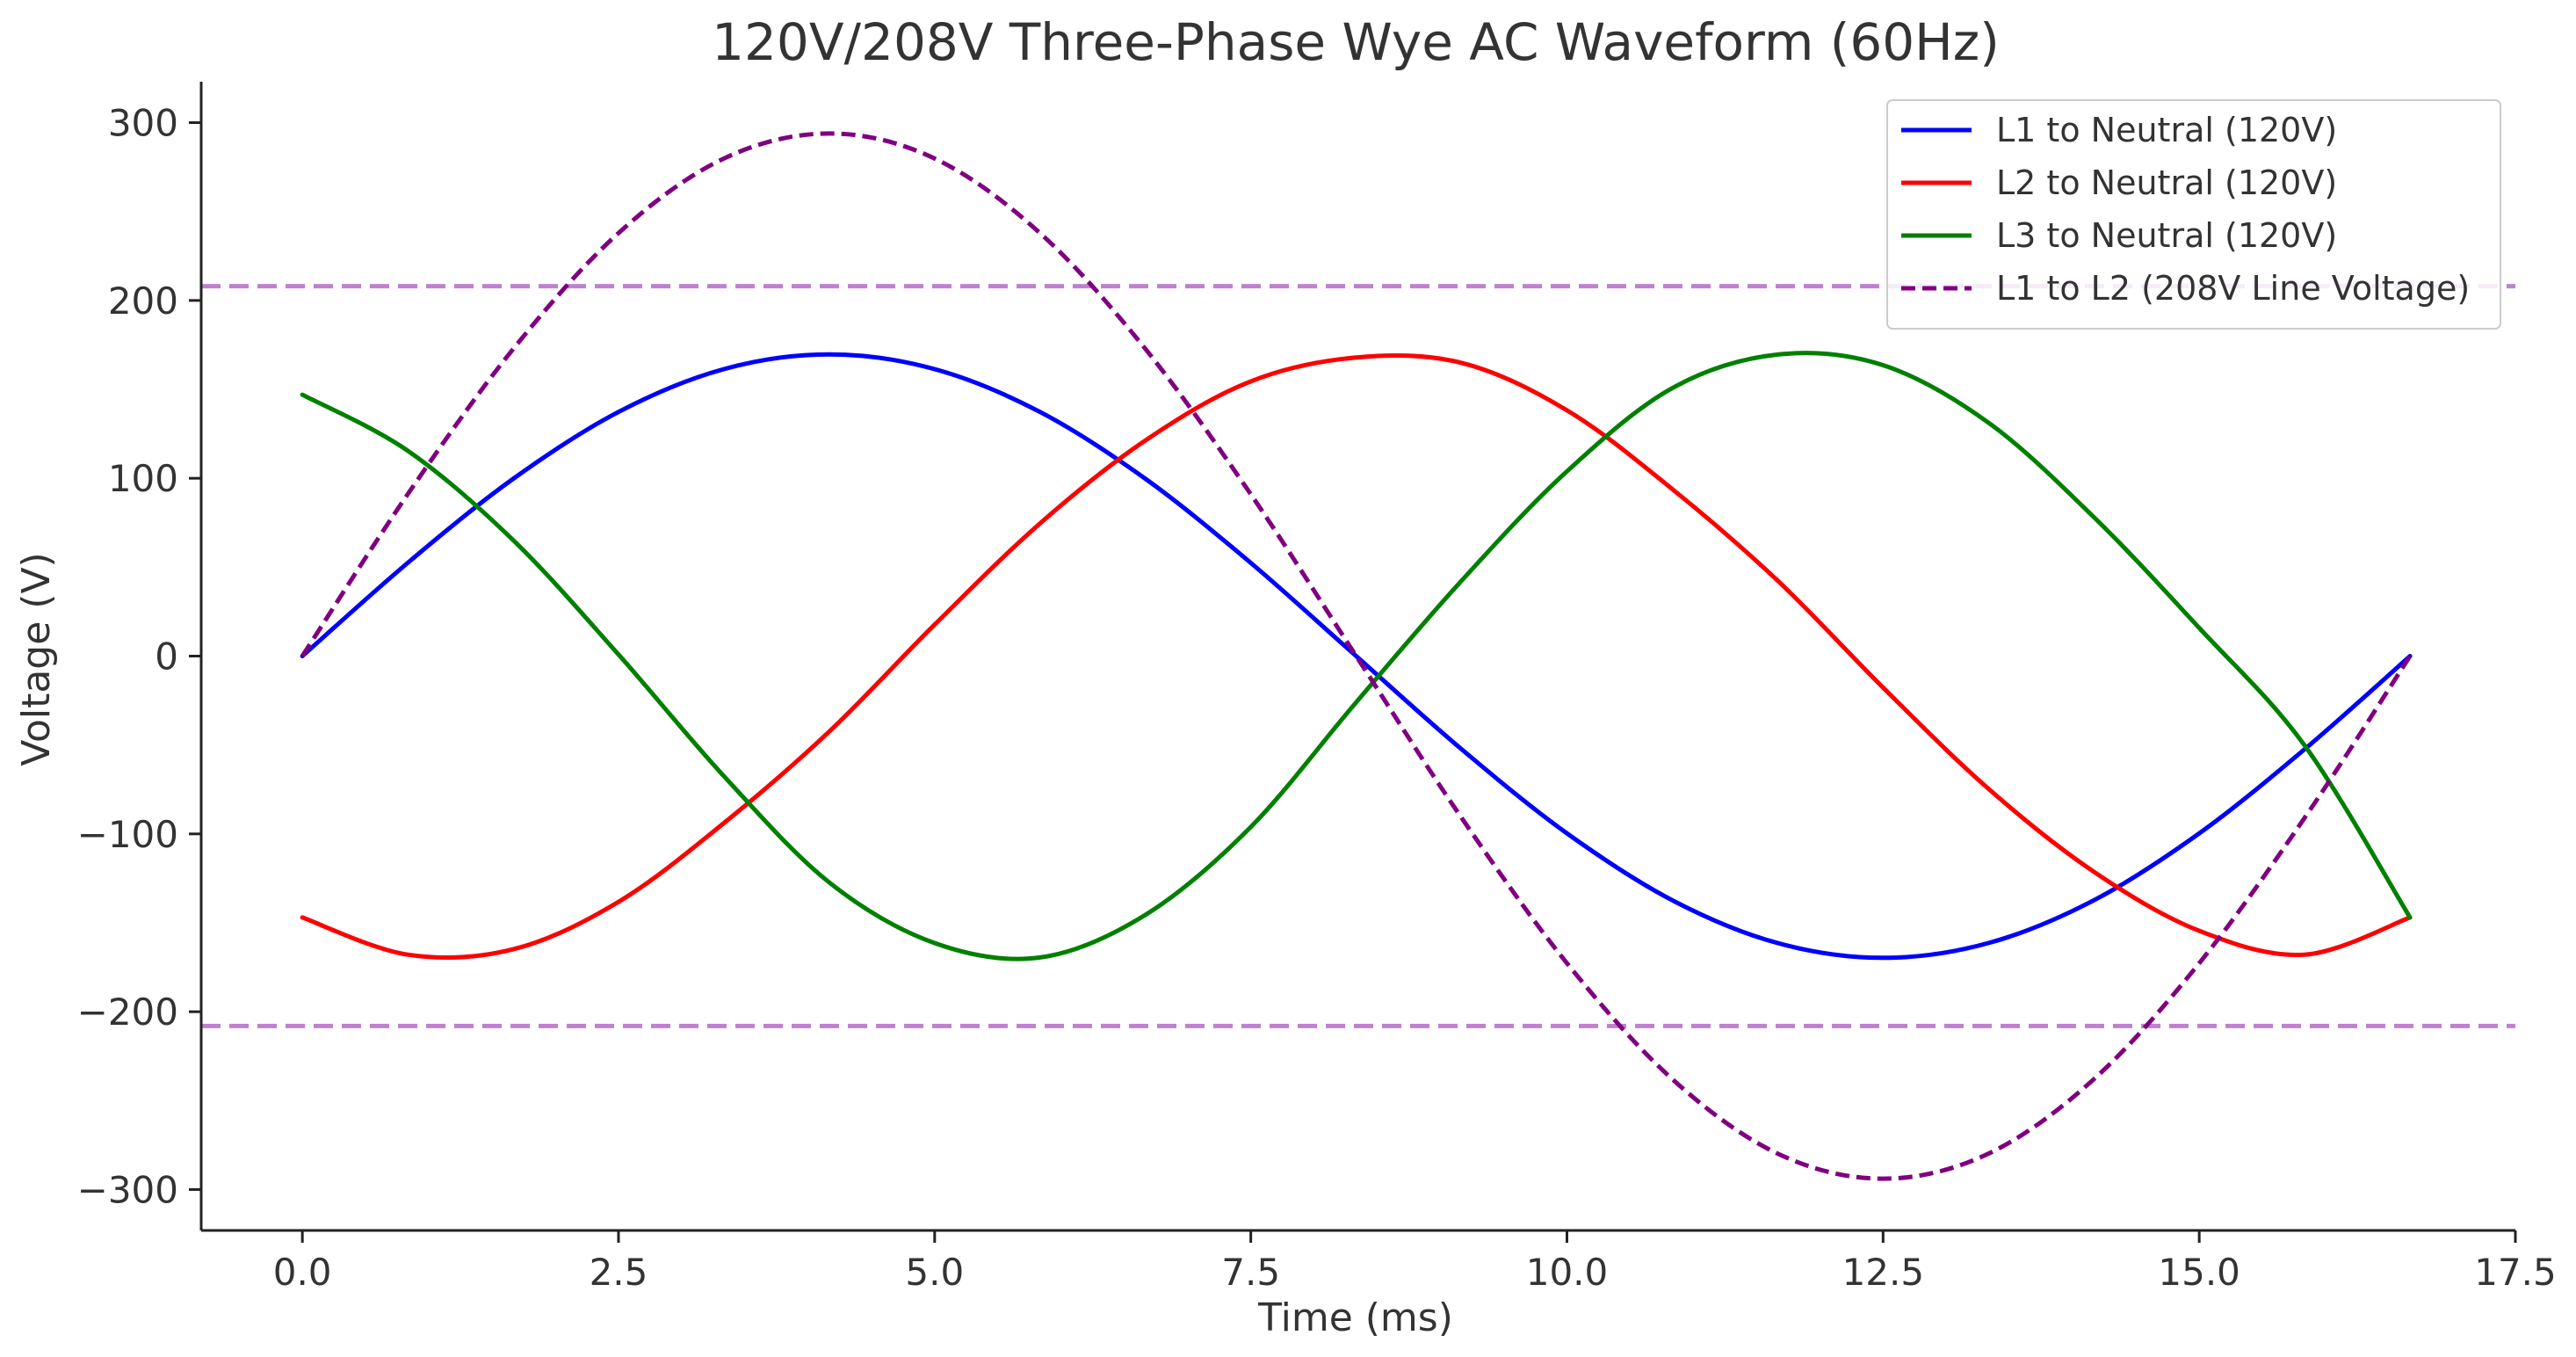 This screenshot has width=2576, height=1357. I want to click on y-tick-label: −200, so click(127, 1012).